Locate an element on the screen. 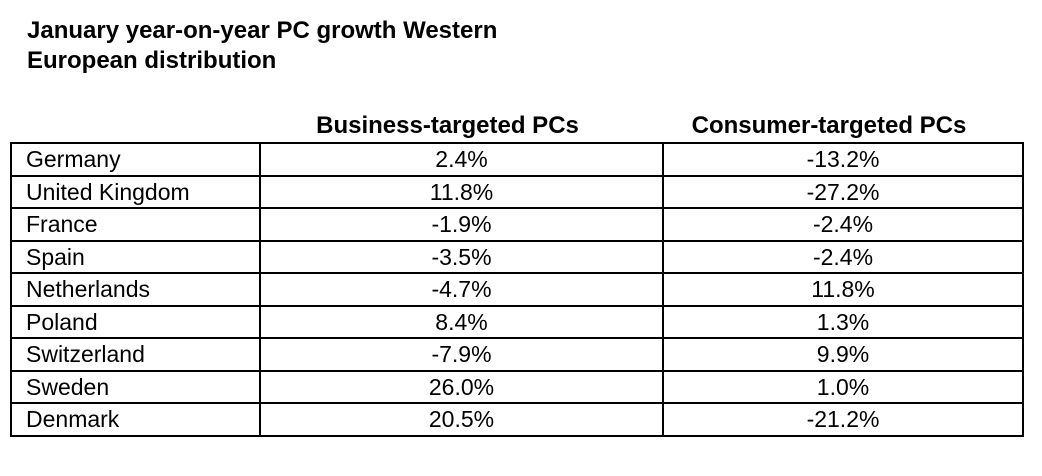 Image resolution: width=1042 pixels, height=476 pixels. consumer-value-cell: -13.2% is located at coordinates (843, 159).